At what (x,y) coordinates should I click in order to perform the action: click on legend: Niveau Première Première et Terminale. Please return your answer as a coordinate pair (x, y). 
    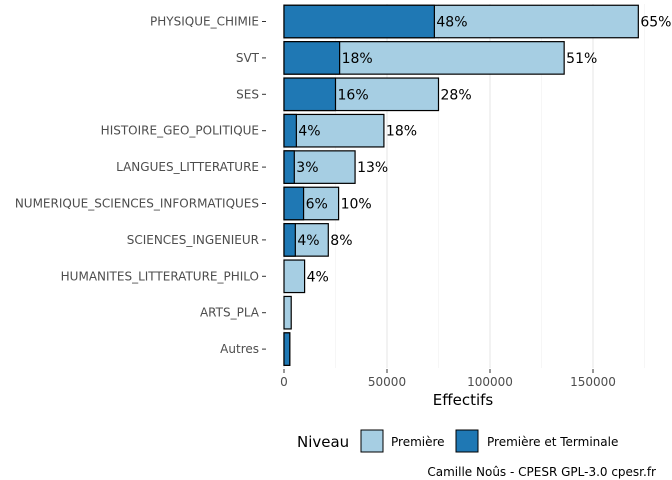
    Looking at the image, I should click on (457, 441).